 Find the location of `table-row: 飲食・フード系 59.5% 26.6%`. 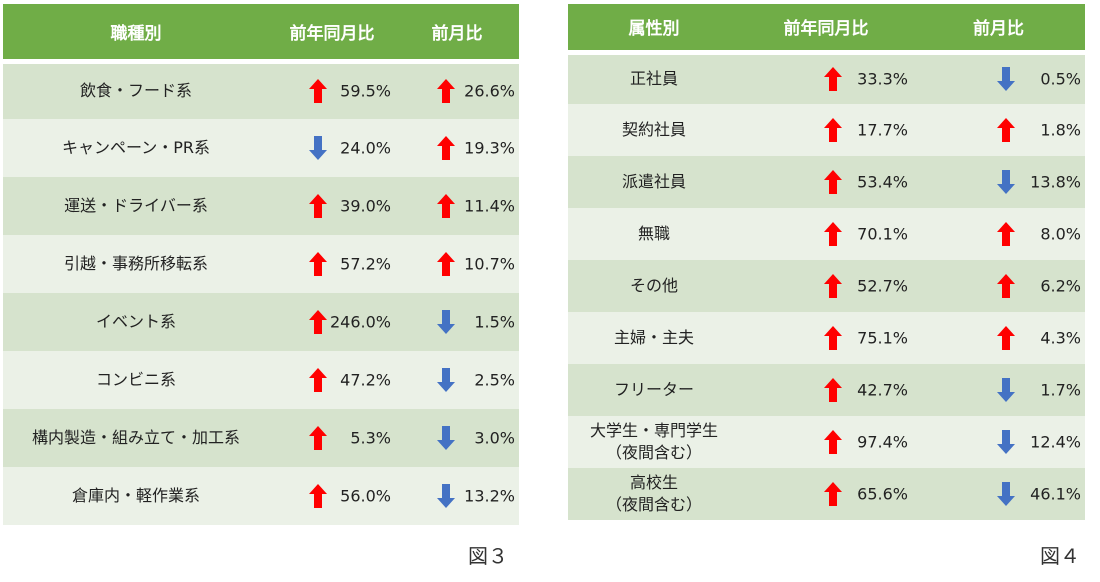

table-row: 飲食・フード系 59.5% 26.6% is located at coordinates (261, 90).